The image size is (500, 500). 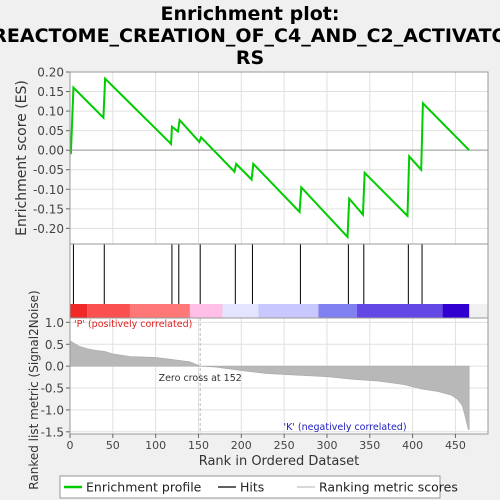 What do you see at coordinates (48, 209) in the screenshot?
I see `es-tick-label: -0.15` at bounding box center [48, 209].